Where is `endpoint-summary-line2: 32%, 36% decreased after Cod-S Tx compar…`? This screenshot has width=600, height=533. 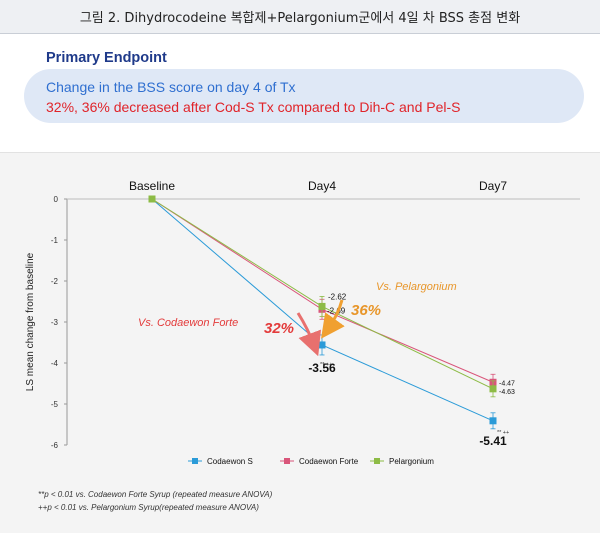 endpoint-summary-line2: 32%, 36% decreased after Cod-S Tx compar… is located at coordinates (253, 107).